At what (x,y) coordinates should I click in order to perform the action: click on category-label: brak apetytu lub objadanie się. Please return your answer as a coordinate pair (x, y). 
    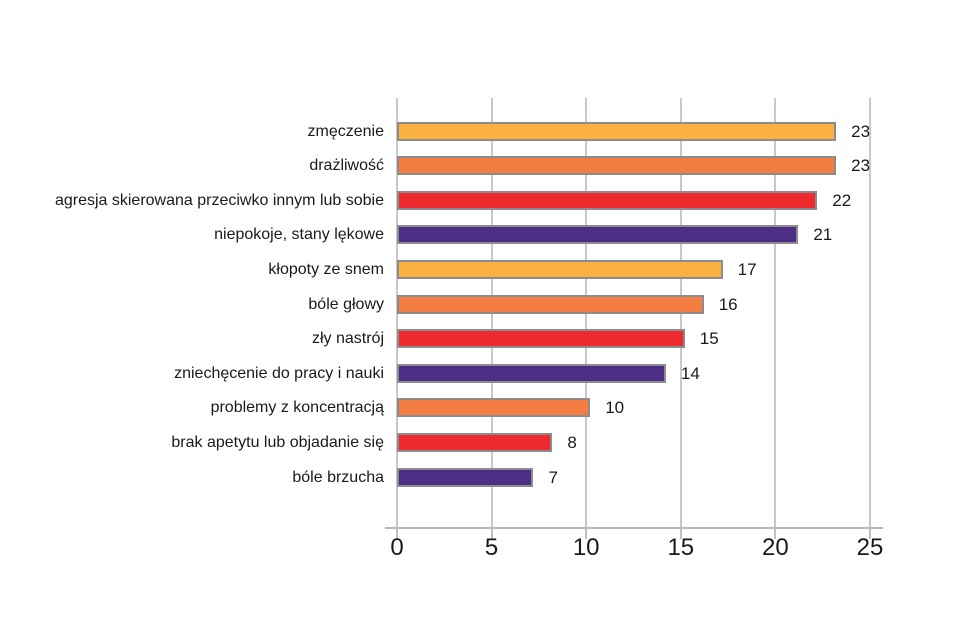
    Looking at the image, I should click on (277, 442).